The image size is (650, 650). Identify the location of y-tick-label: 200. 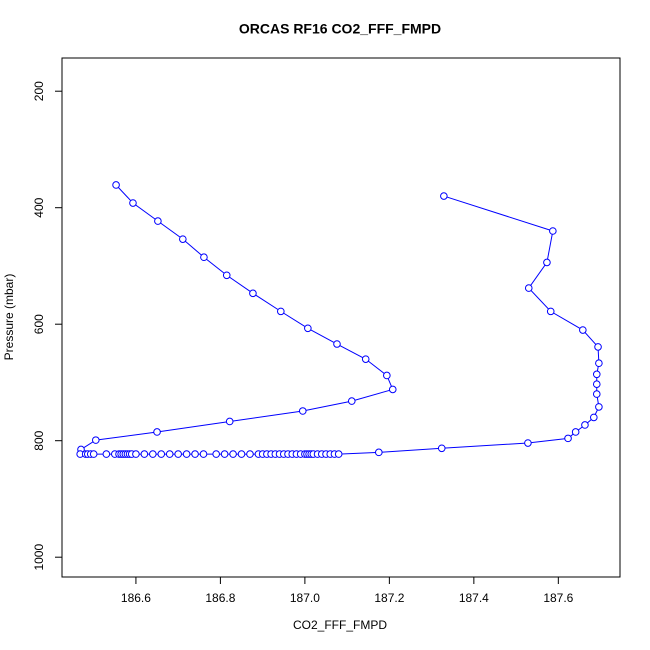
(39, 91).